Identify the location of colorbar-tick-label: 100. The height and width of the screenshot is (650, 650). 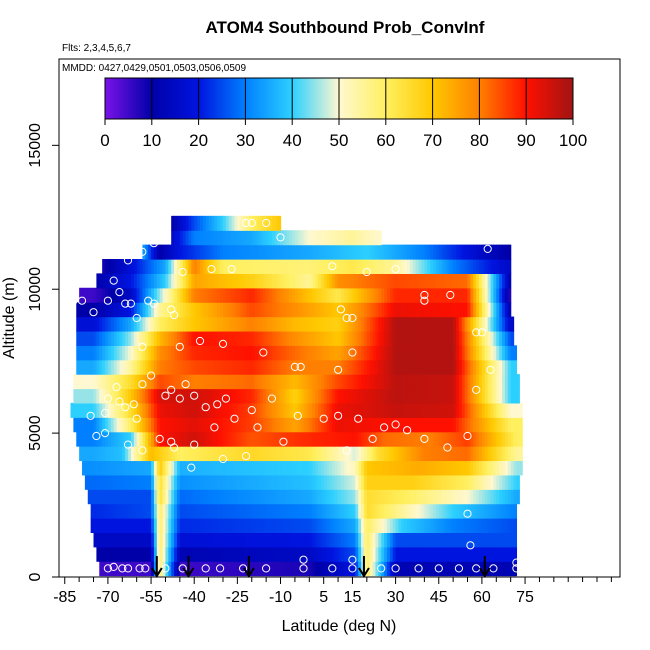
(573, 140).